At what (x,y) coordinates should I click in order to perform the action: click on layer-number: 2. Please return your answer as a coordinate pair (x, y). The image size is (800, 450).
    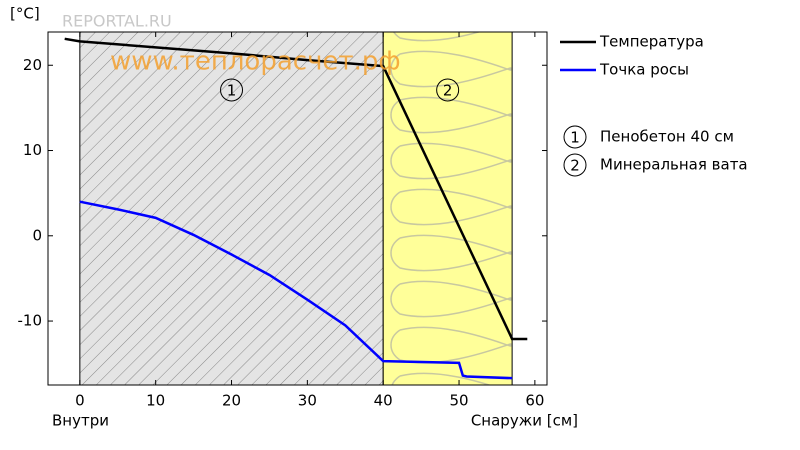
    Looking at the image, I should click on (448, 91).